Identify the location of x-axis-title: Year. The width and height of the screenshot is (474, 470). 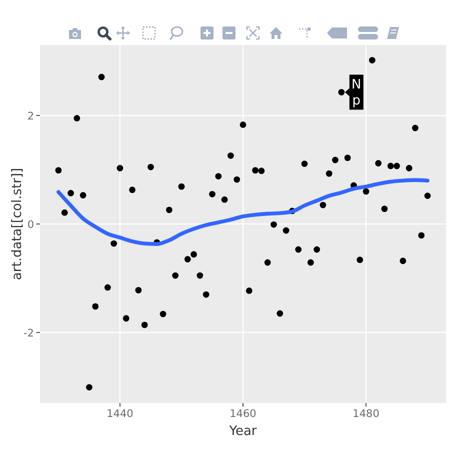
(243, 431).